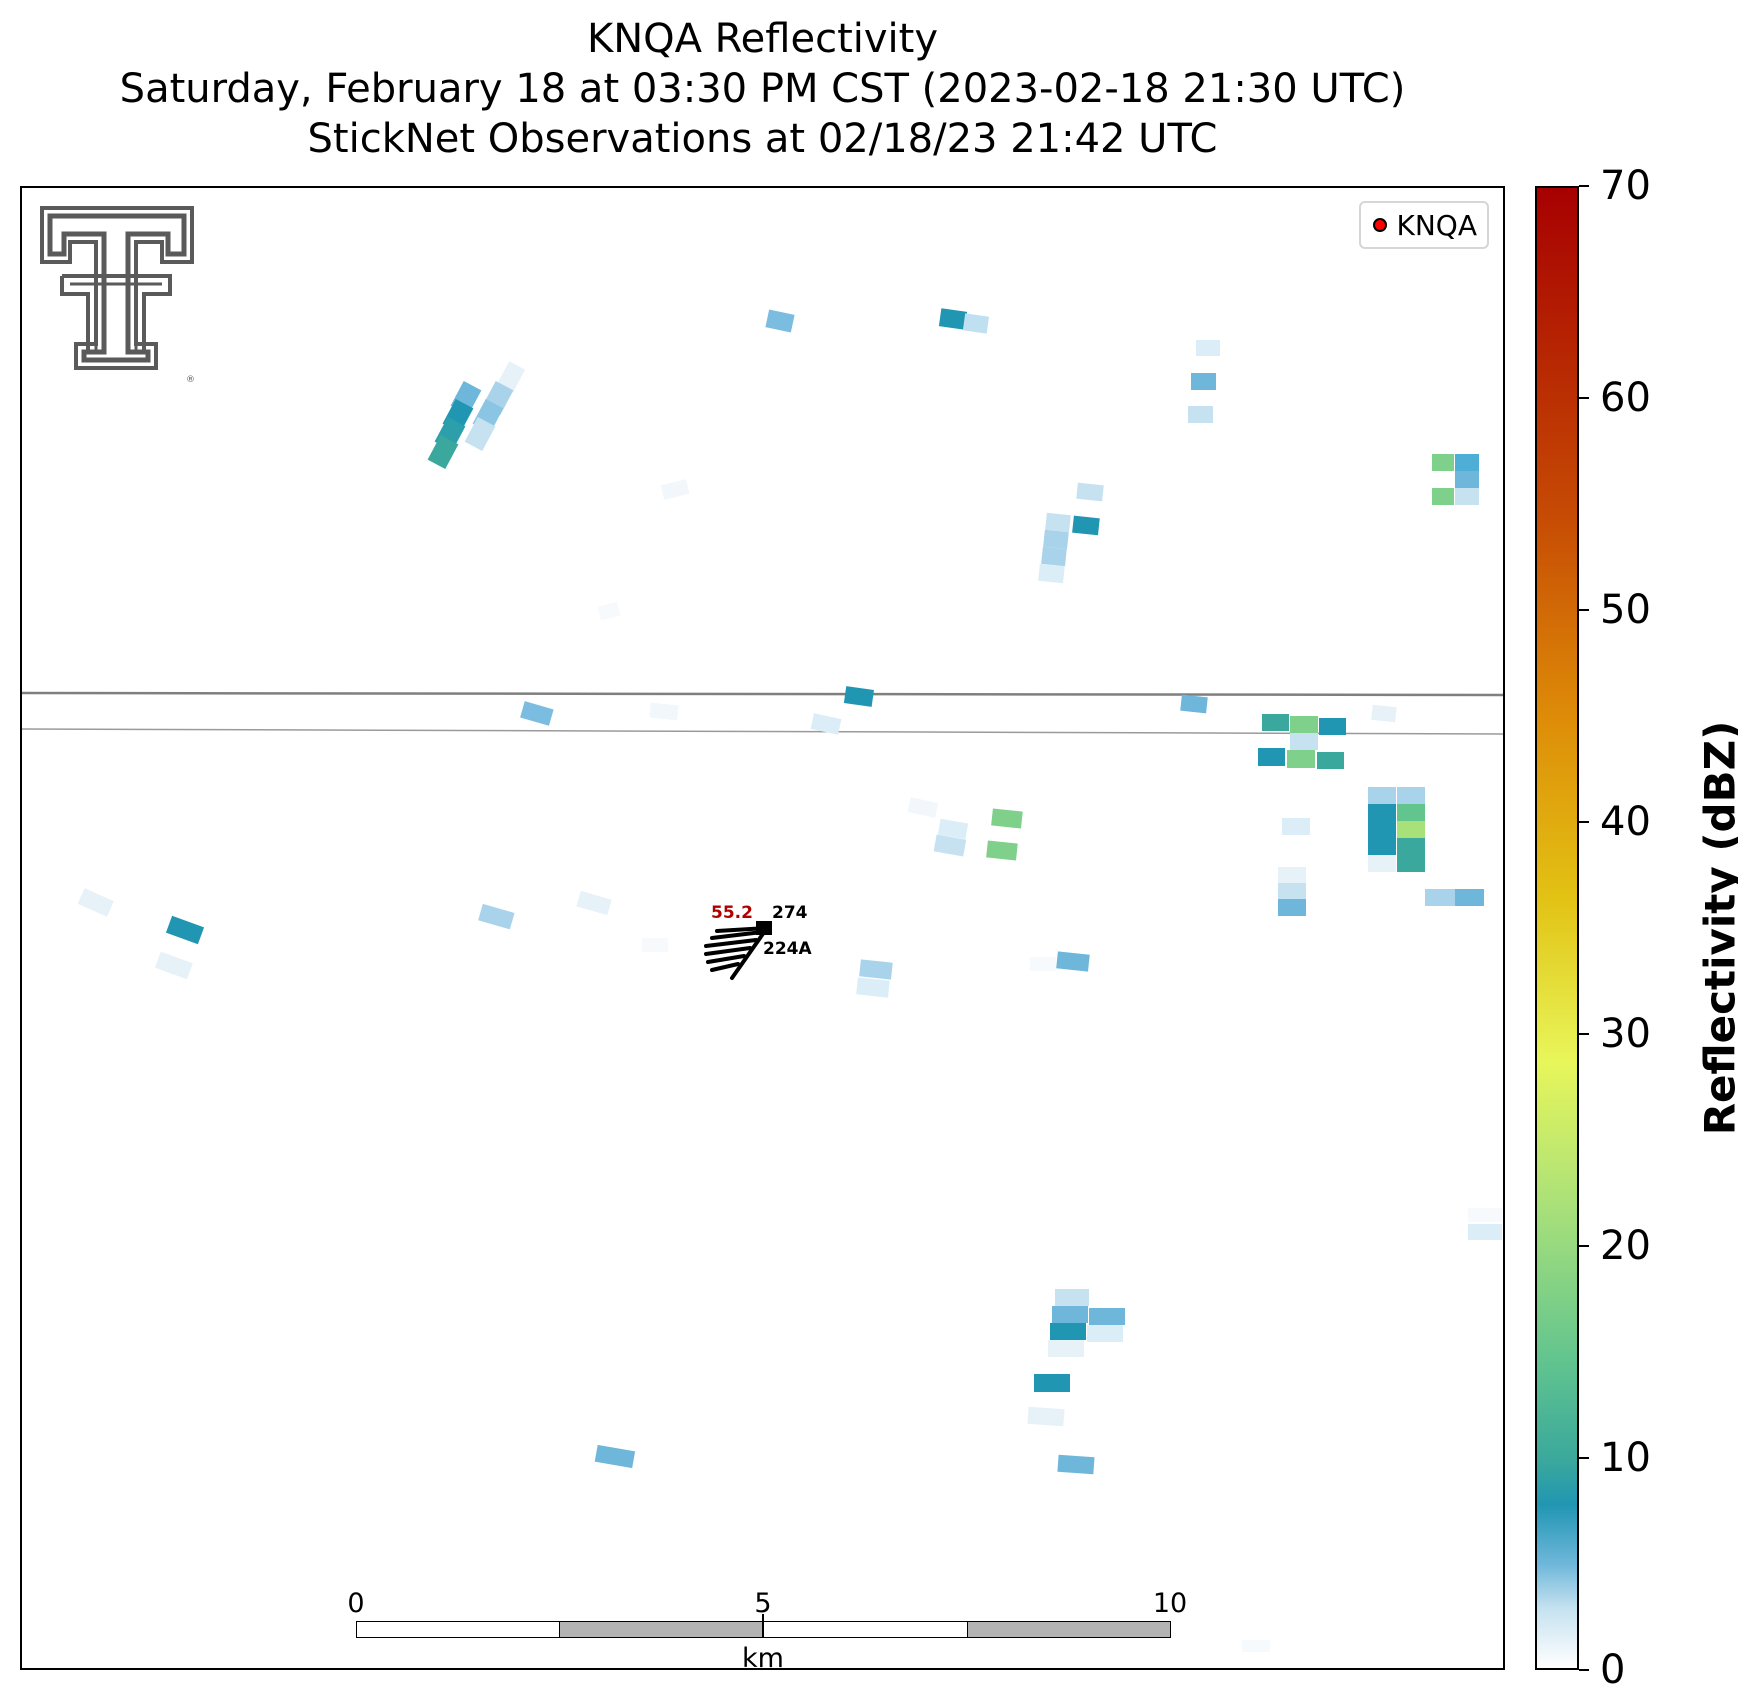 The height and width of the screenshot is (1705, 1738). Describe the element at coordinates (763, 1603) in the screenshot. I see `scale-tick-5: 5` at that location.